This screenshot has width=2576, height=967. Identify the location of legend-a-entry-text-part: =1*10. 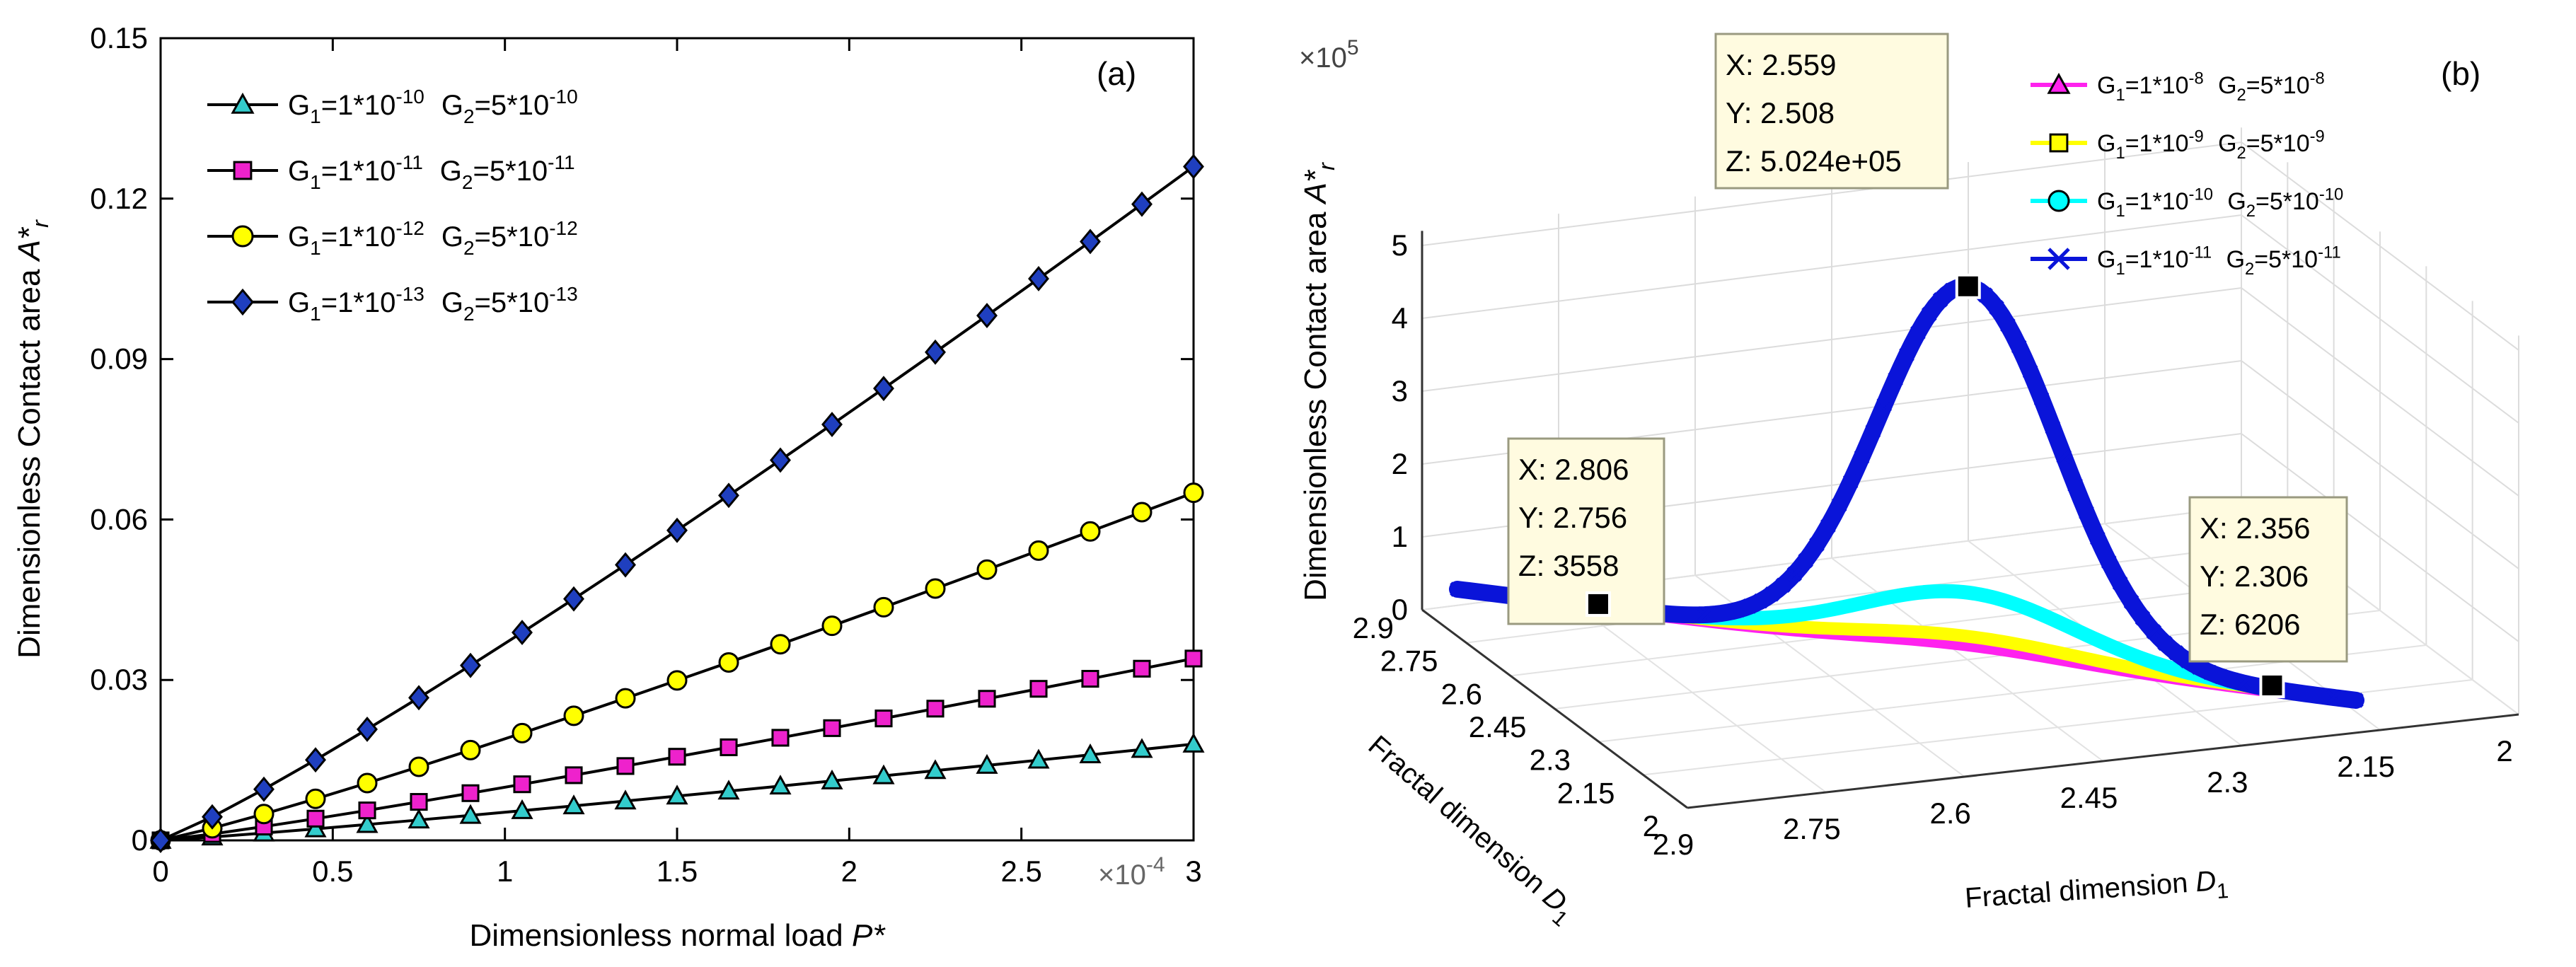
(358, 172).